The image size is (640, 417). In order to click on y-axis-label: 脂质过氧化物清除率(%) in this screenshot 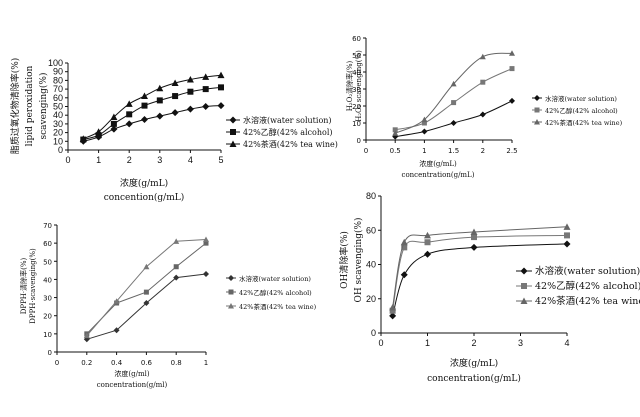, I will do `click(15, 106)`.